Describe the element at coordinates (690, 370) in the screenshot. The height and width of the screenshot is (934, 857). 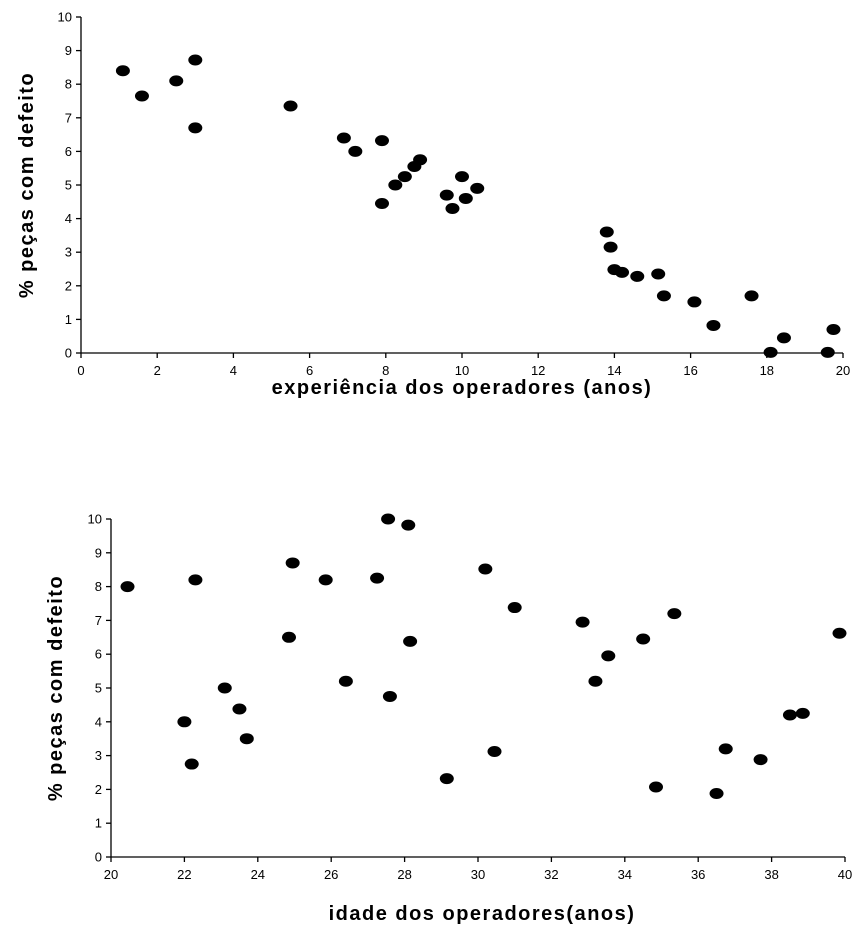
I see `chart1-x-tick-label: 16` at that location.